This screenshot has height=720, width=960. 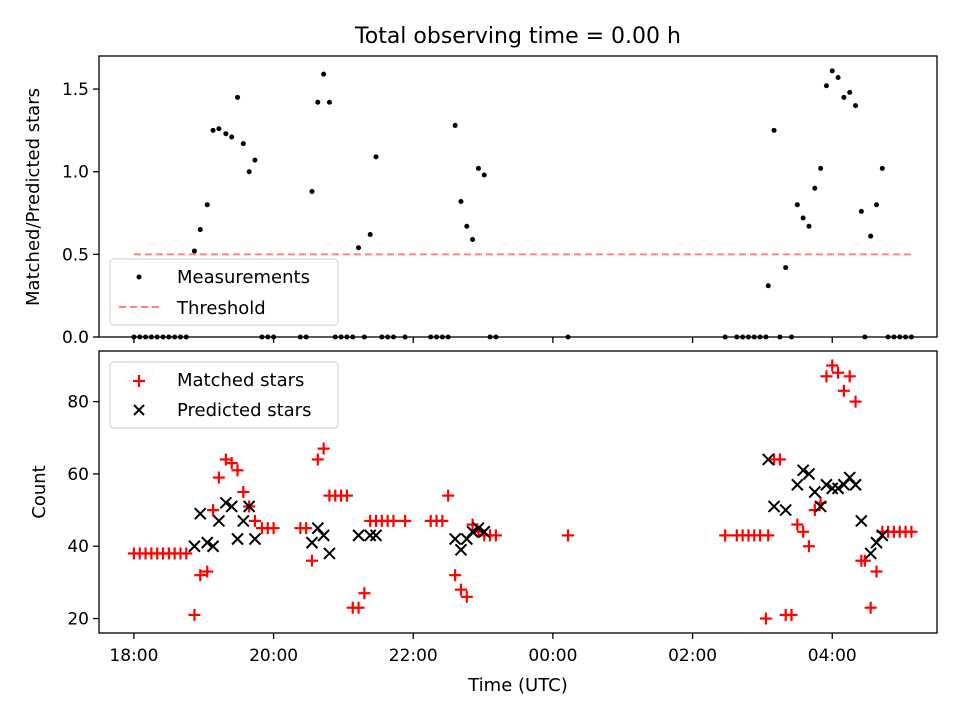 I want to click on legend-measurements-label: Measurements, so click(x=243, y=277).